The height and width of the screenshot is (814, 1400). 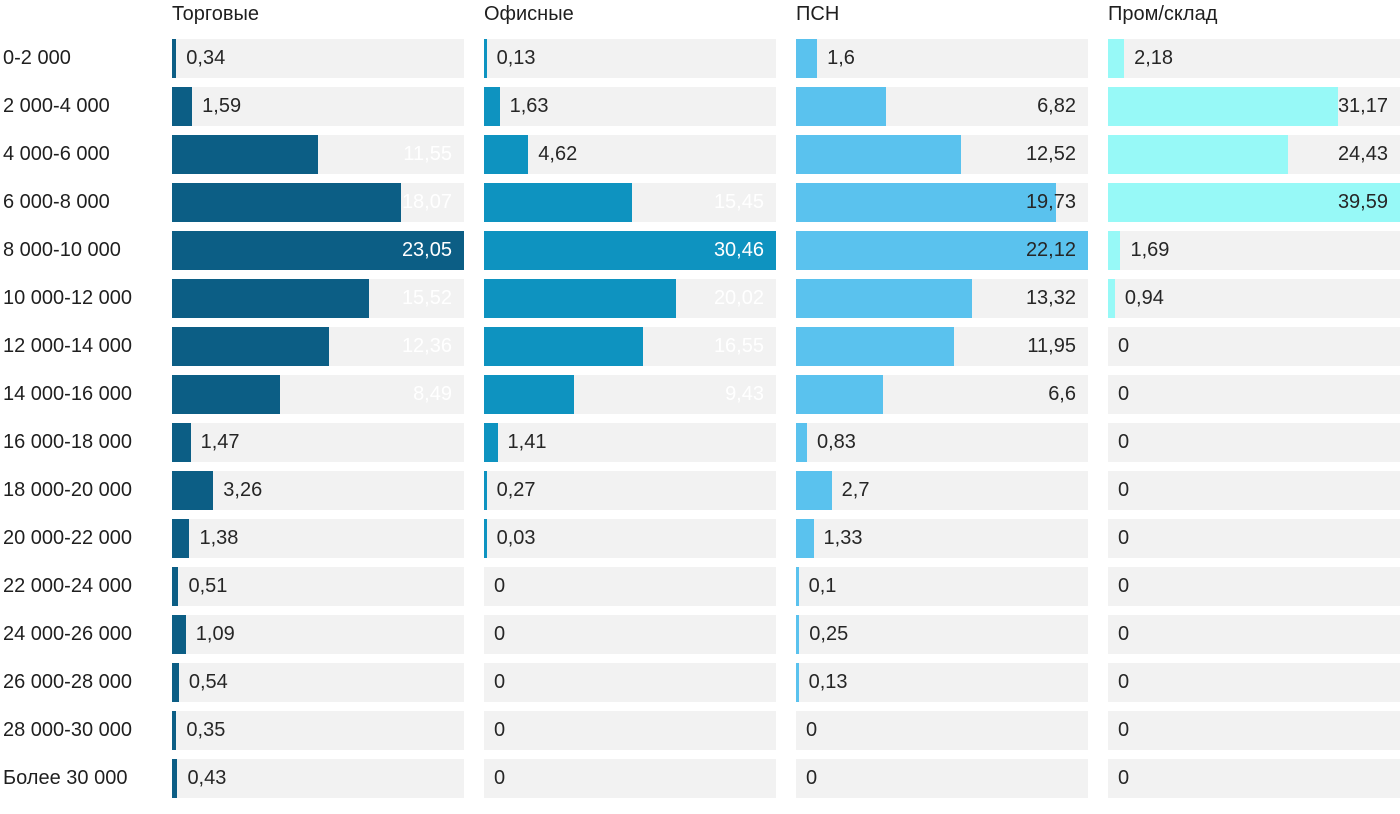 What do you see at coordinates (942, 106) in the screenshot?
I see `bar-track: 6,82` at bounding box center [942, 106].